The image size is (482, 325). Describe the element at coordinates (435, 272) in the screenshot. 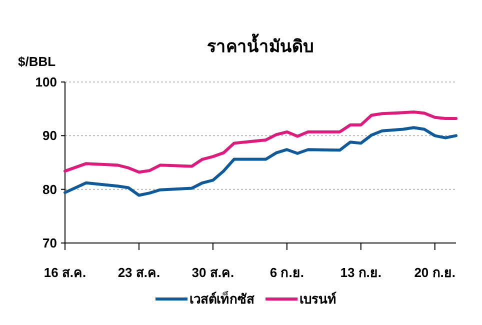

I see `x-tick-label: 20 ก.ย.` at that location.